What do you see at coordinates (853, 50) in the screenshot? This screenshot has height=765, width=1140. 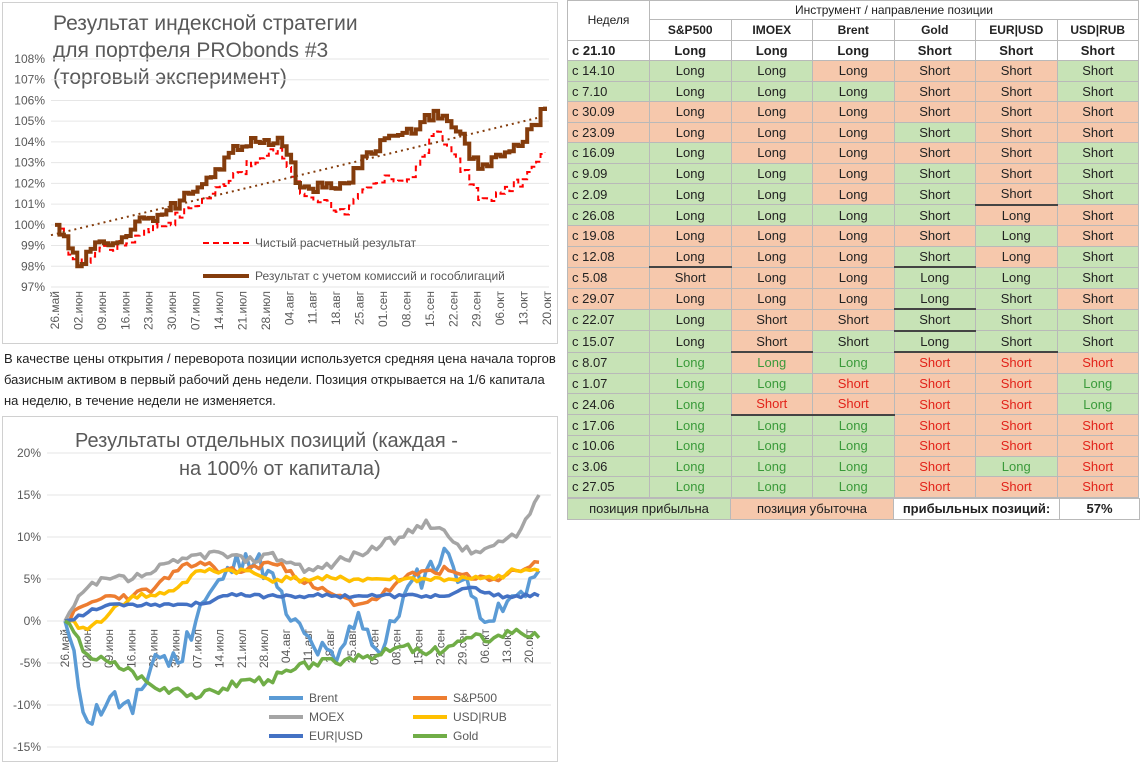 I see `table-row: с 21.10 Long Long Long Short Short Short` at bounding box center [853, 50].